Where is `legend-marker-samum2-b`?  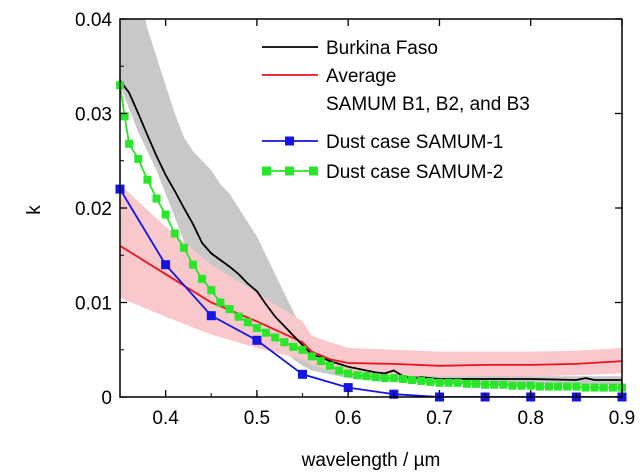 legend-marker-samum2-b is located at coordinates (289, 171).